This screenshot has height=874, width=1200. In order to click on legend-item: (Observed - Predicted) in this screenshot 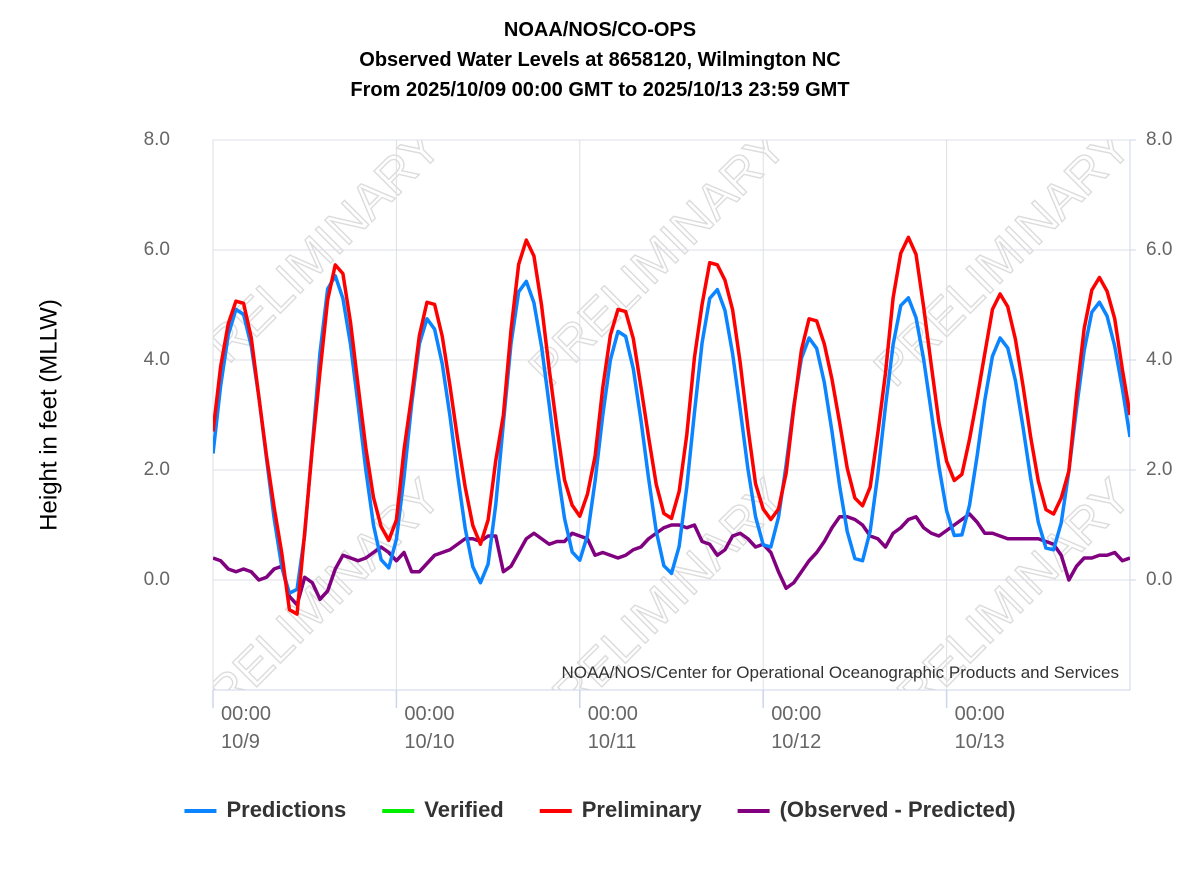, I will do `click(876, 809)`.